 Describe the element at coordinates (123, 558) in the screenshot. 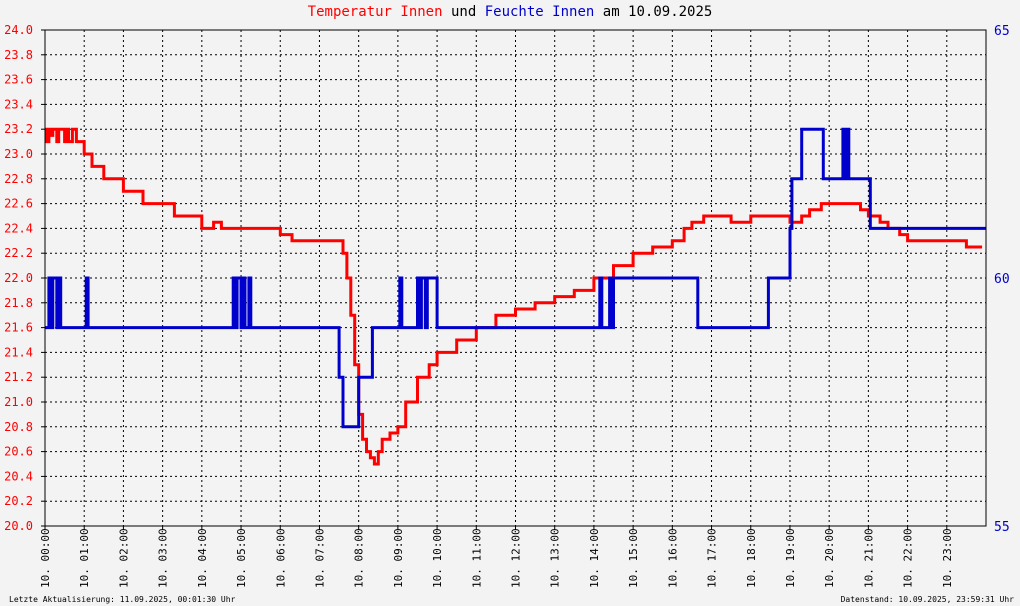

I see `x-tick-label: 10. 02:00` at that location.